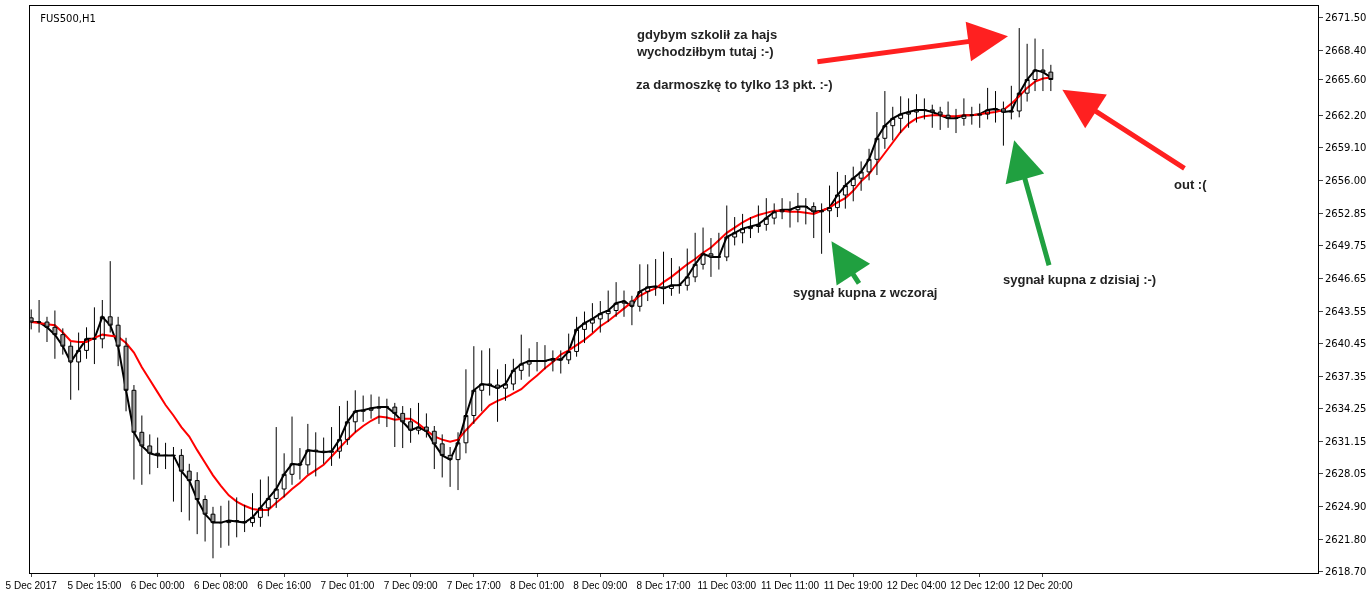  What do you see at coordinates (1043, 585) in the screenshot?
I see `x-tick-label: 12 Dec 20:00` at bounding box center [1043, 585].